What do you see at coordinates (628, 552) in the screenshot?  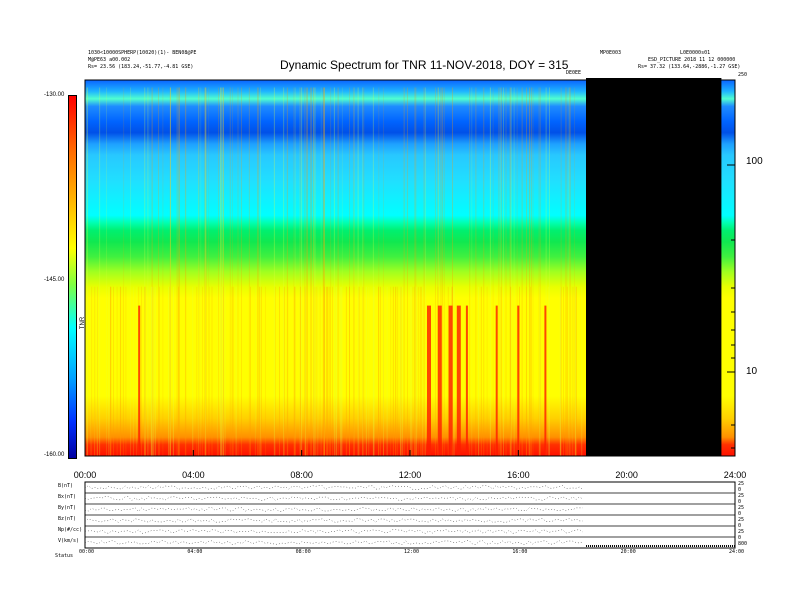 I see `lower-x-tick-label: 20:00` at bounding box center [628, 552].